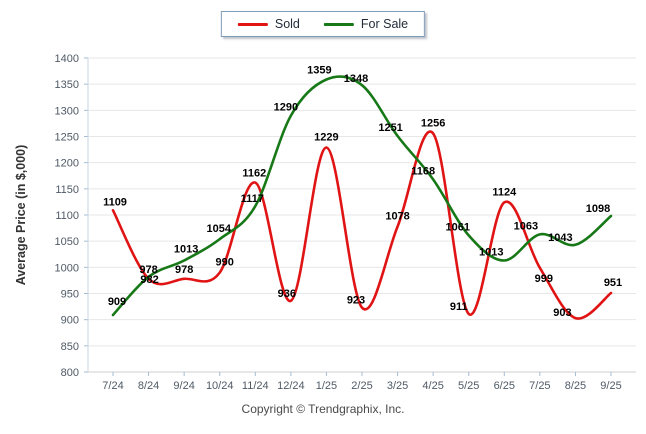 The image size is (646, 434). I want to click on for-sale-data-label: 1054, so click(218, 229).